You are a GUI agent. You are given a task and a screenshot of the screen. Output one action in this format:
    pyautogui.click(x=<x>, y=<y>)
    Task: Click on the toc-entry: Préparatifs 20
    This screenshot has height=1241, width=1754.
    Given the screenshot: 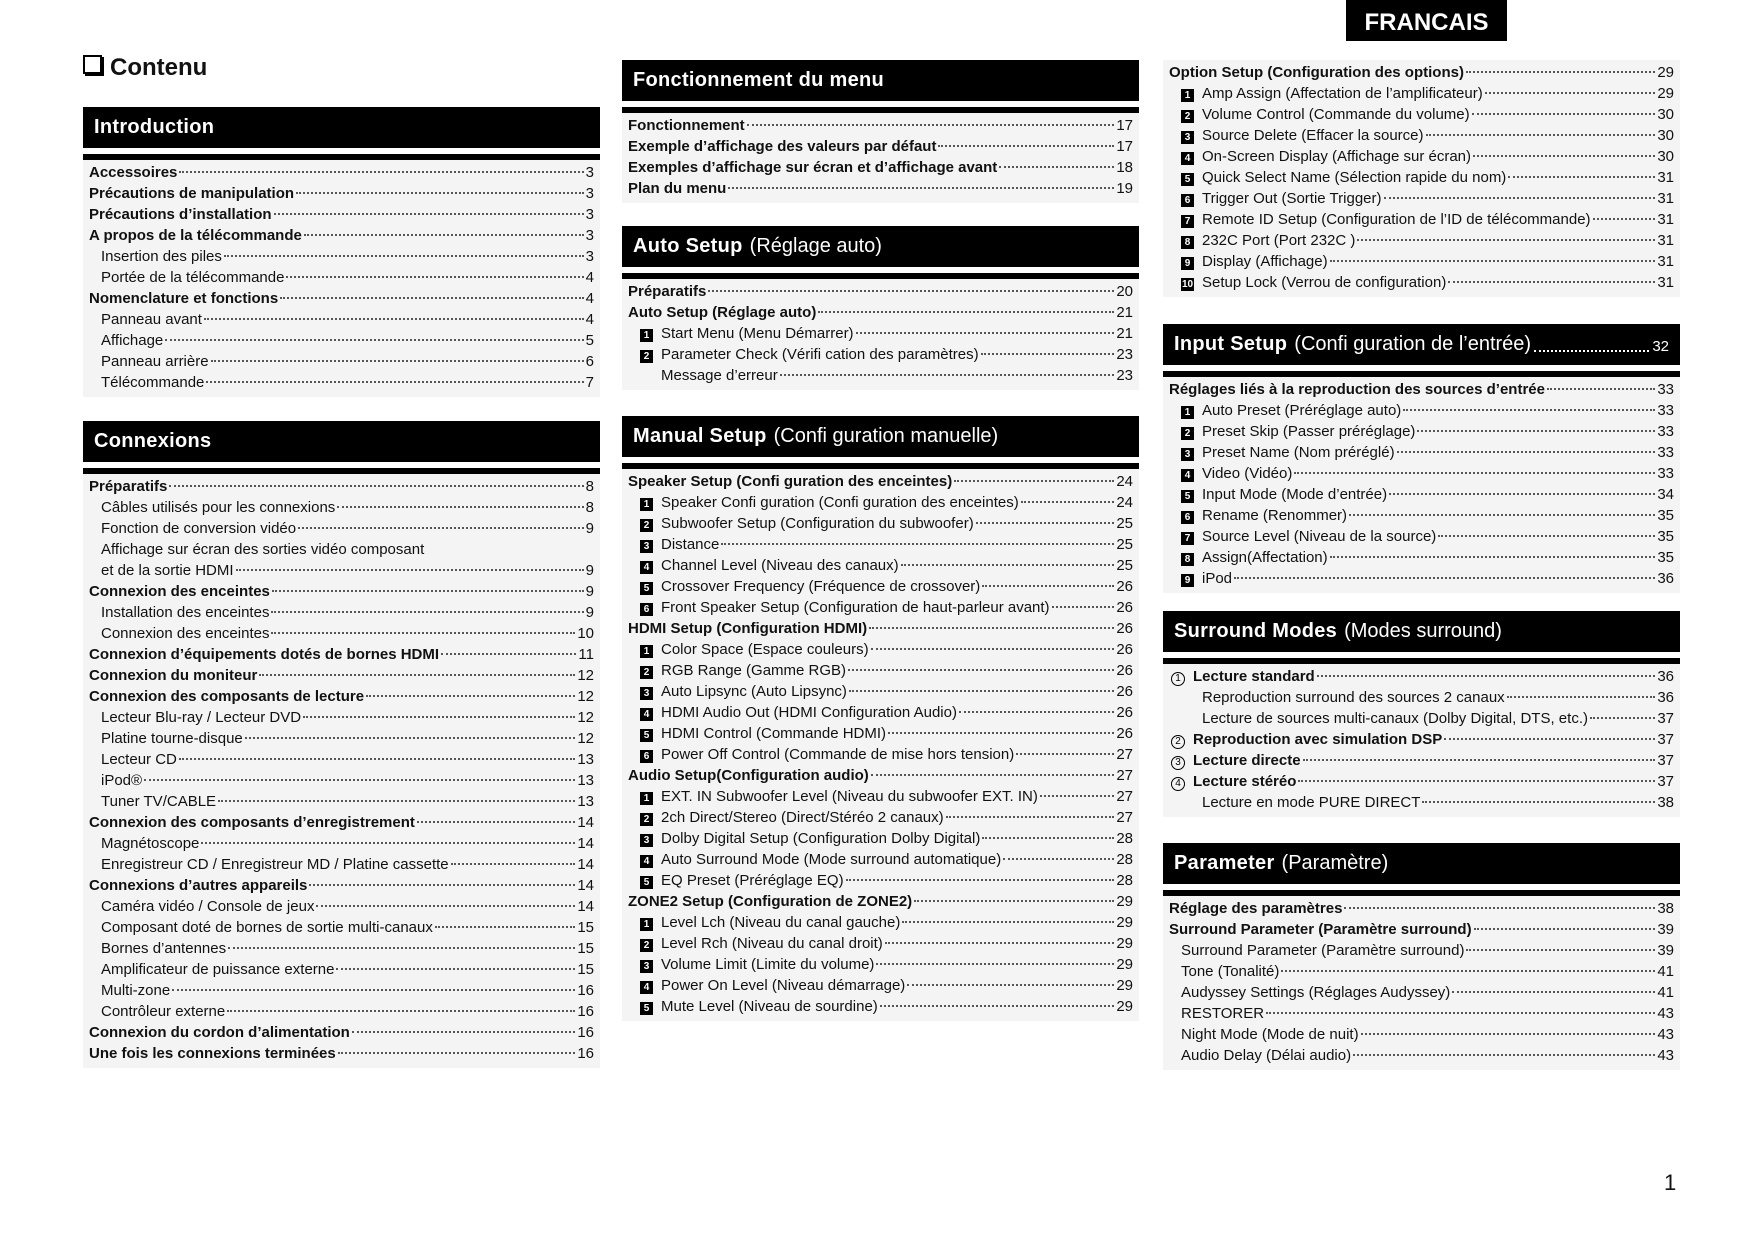 What is the action you would take?
    pyautogui.click(x=880, y=291)
    